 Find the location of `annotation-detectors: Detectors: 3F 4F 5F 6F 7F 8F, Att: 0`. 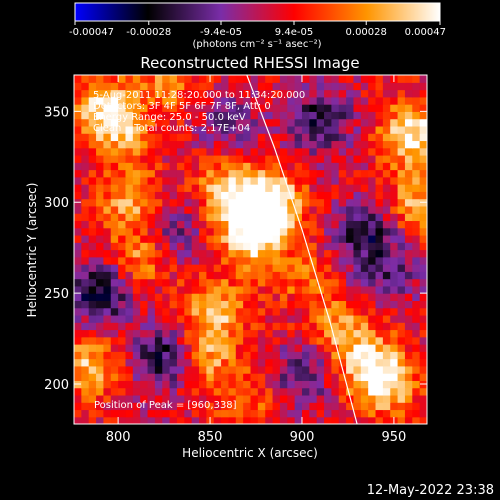

annotation-detectors: Detectors: 3F 4F 5F 6F 7F 8F, Att: 0 is located at coordinates (182, 106).